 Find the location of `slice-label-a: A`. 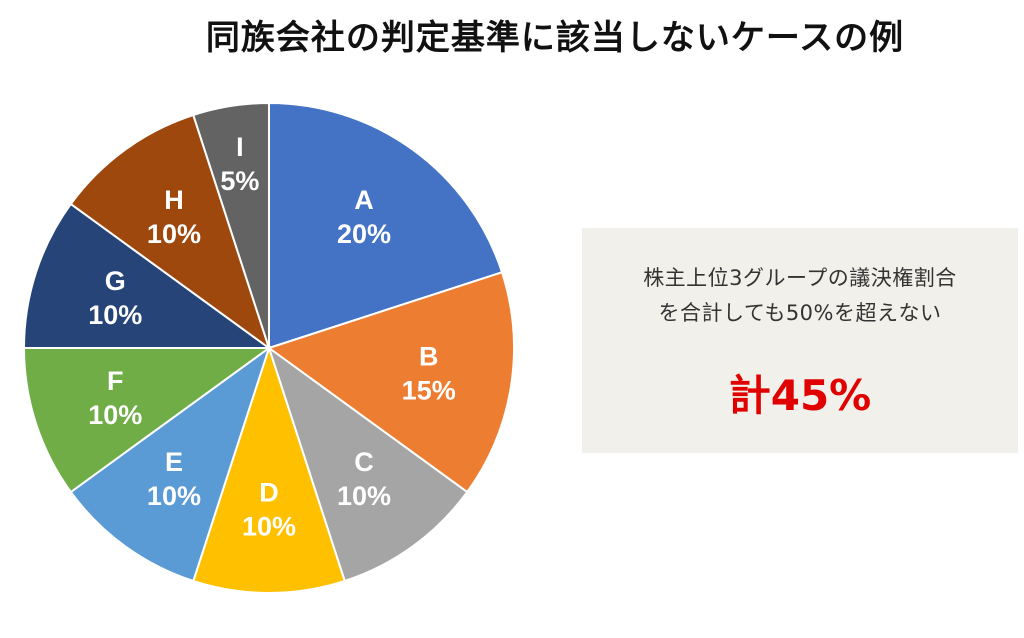

slice-label-a: A is located at coordinates (364, 200).